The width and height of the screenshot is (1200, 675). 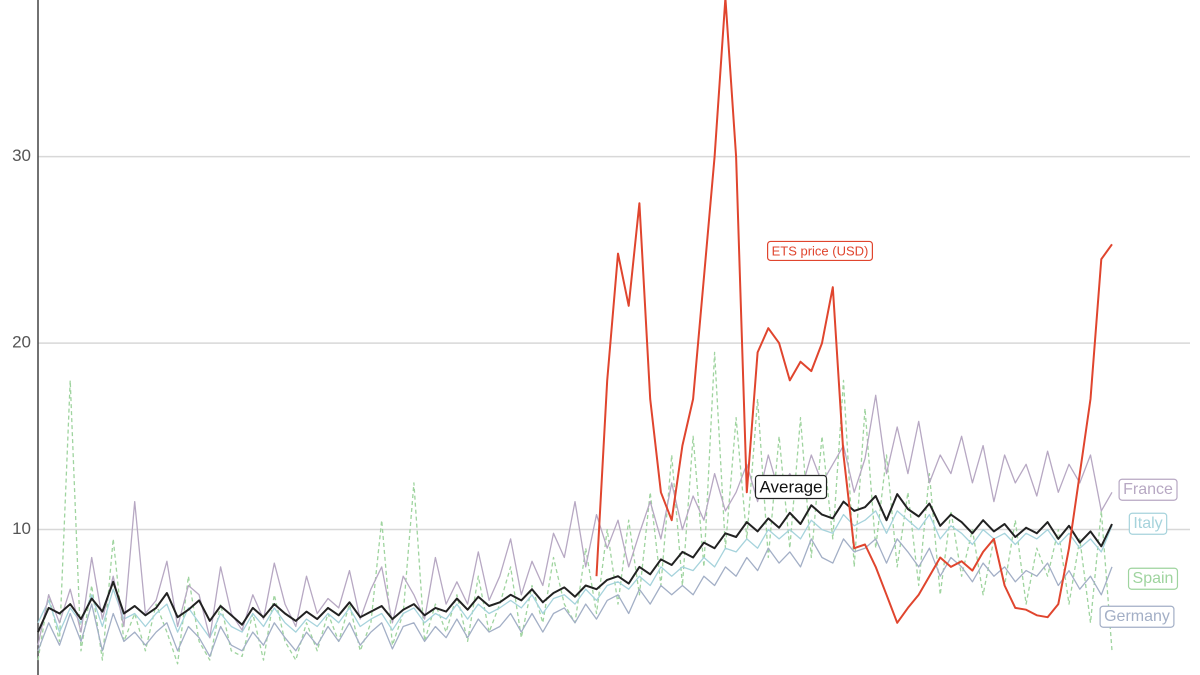 I want to click on y-tick-label: 10, so click(x=21, y=528).